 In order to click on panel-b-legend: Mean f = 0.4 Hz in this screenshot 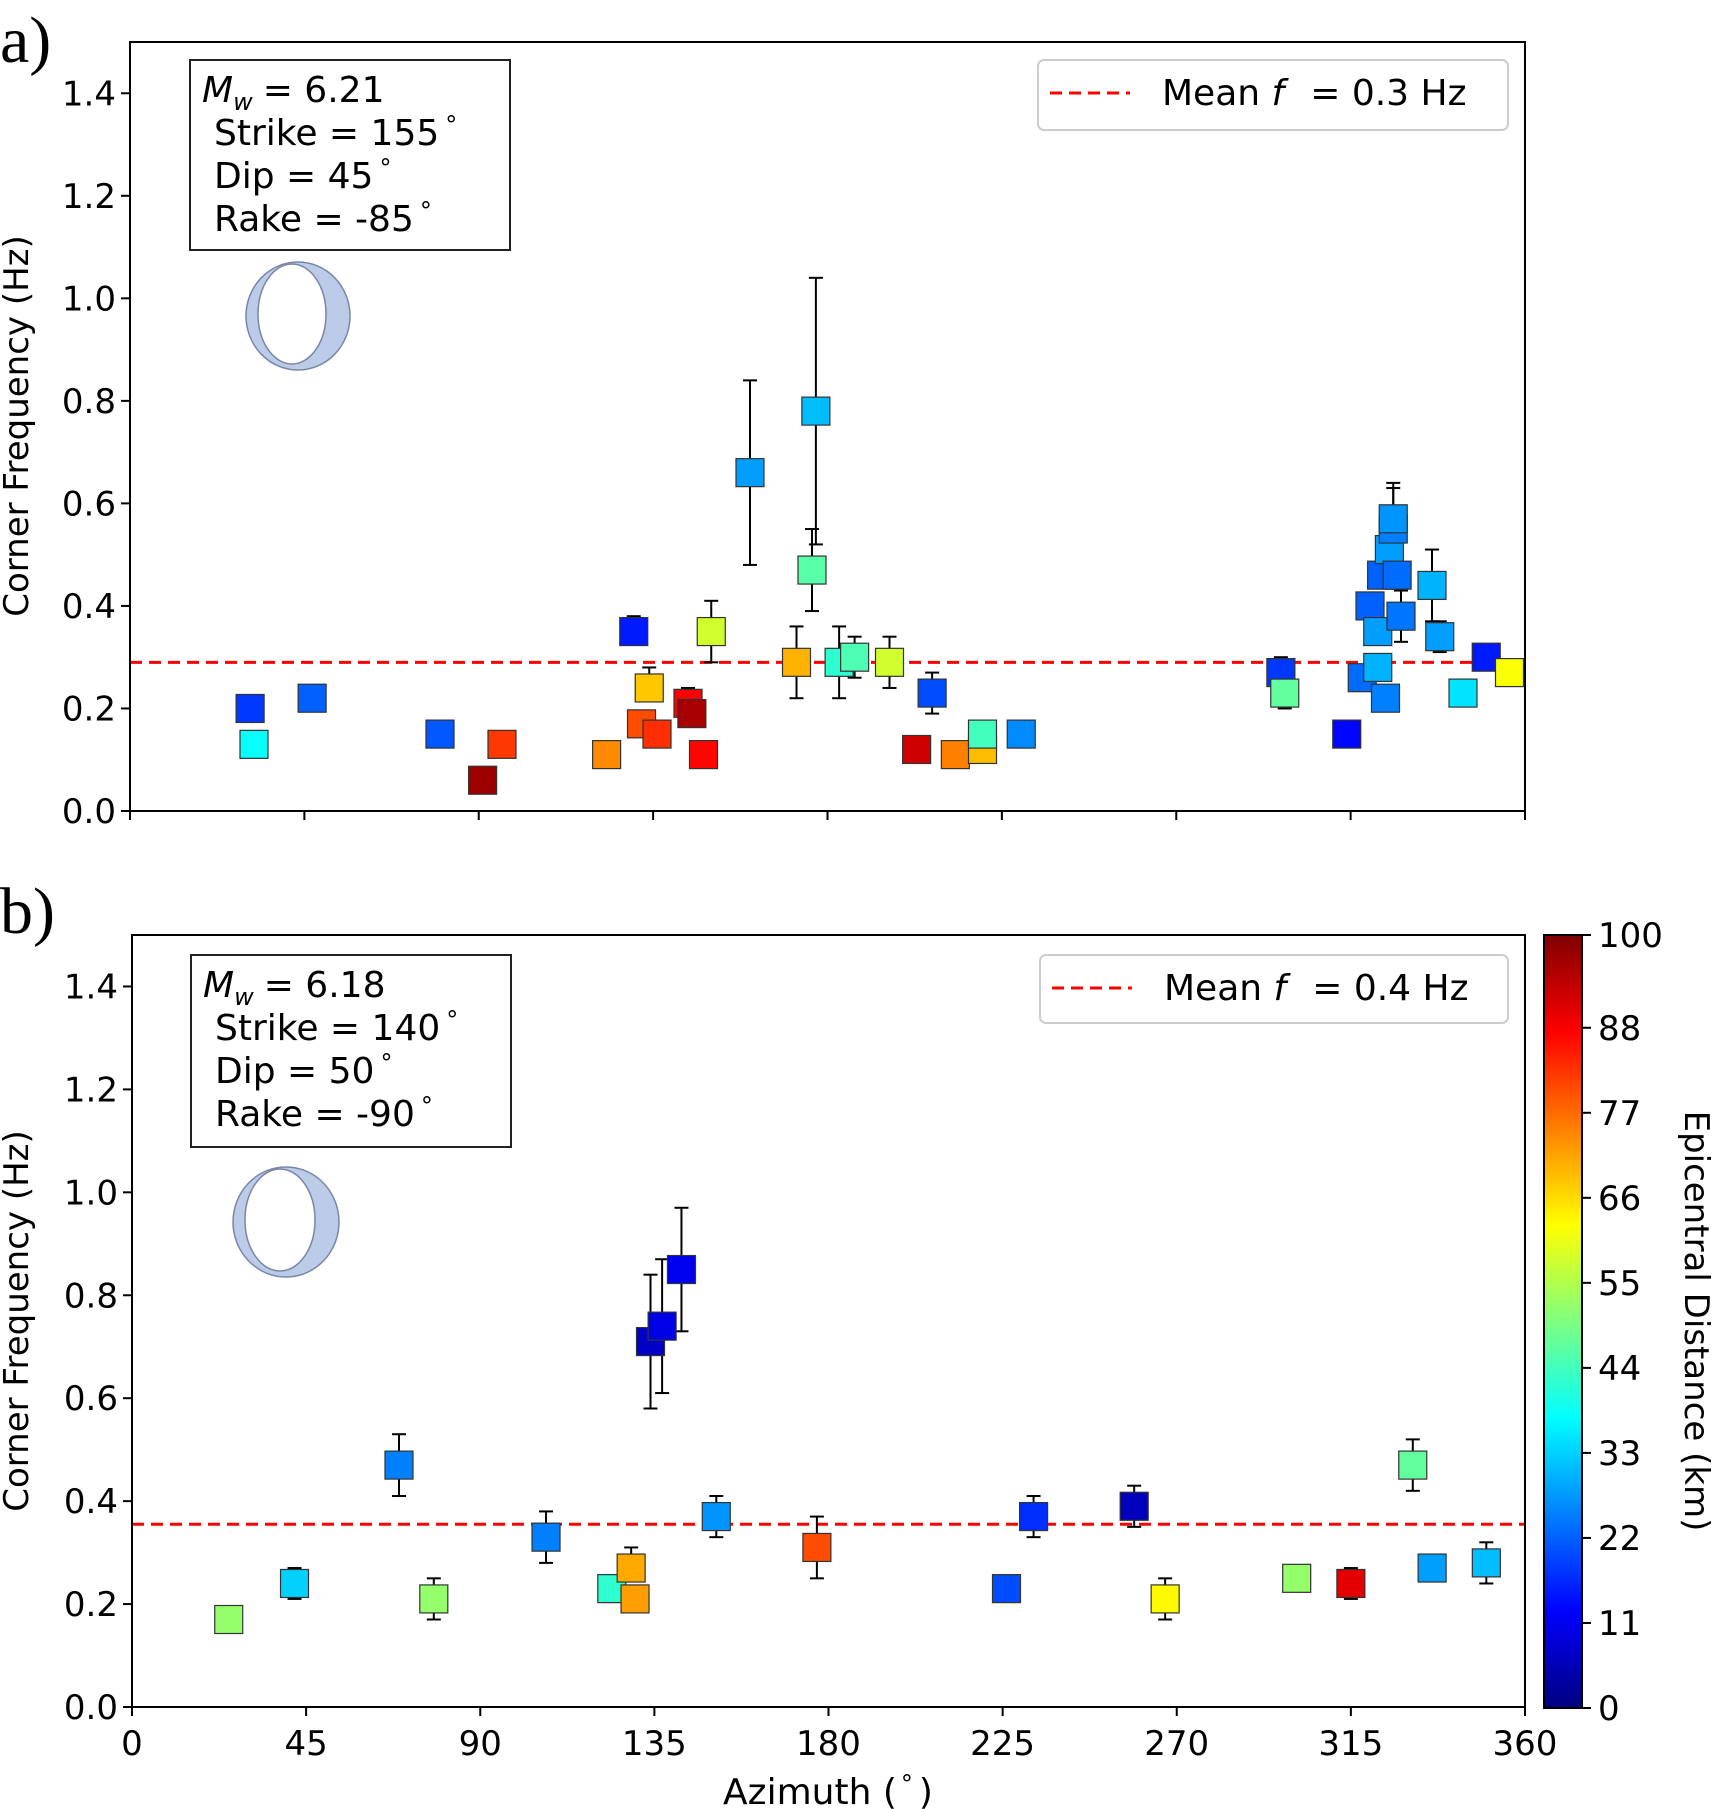, I will do `click(1274, 989)`.